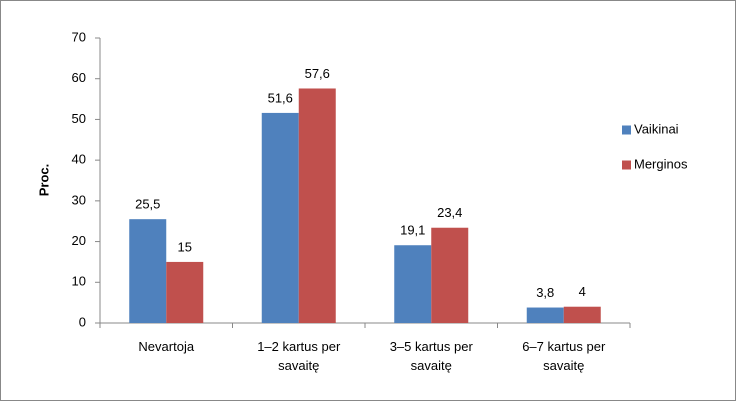  I want to click on x-tick-label: 1–2 kartus per savaitę, so click(299, 356).